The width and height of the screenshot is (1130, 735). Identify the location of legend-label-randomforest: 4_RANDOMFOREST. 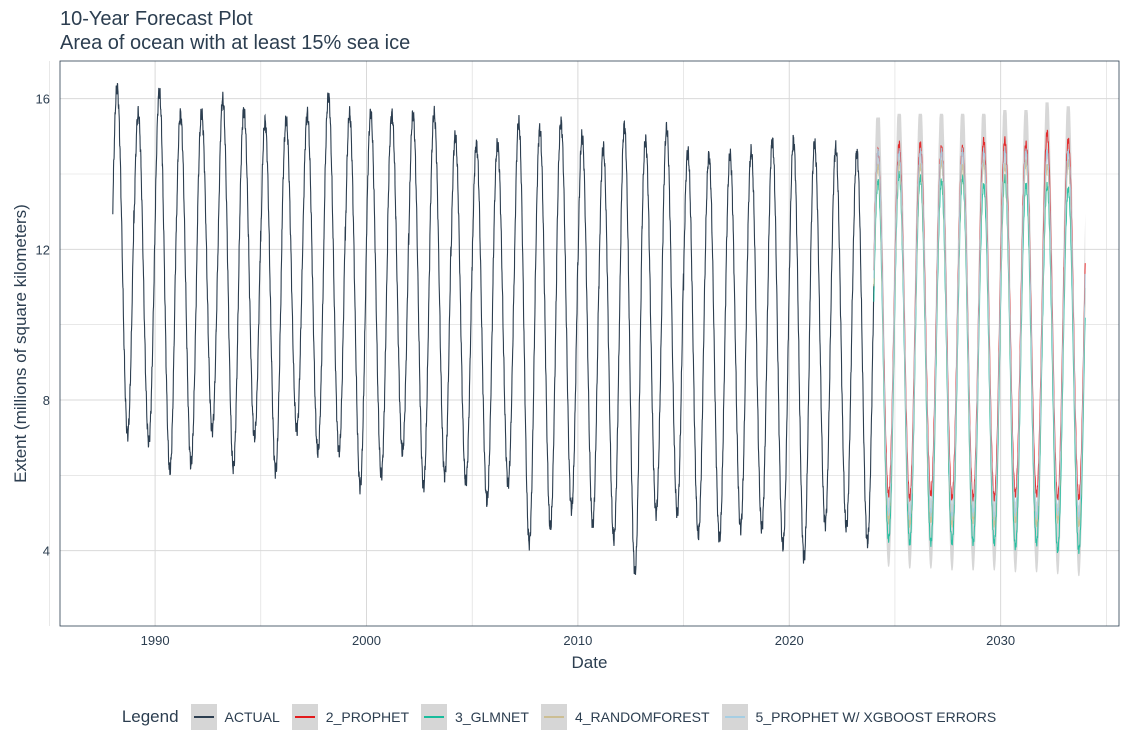
(642, 717).